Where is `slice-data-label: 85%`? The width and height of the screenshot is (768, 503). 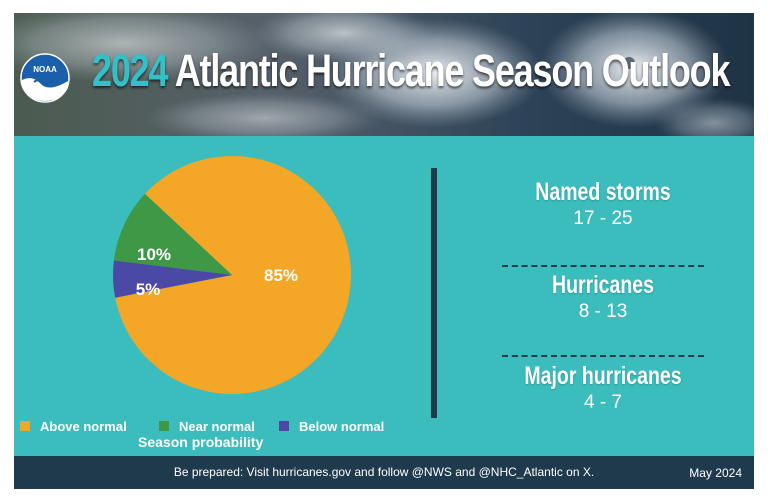
slice-data-label: 85% is located at coordinates (281, 275).